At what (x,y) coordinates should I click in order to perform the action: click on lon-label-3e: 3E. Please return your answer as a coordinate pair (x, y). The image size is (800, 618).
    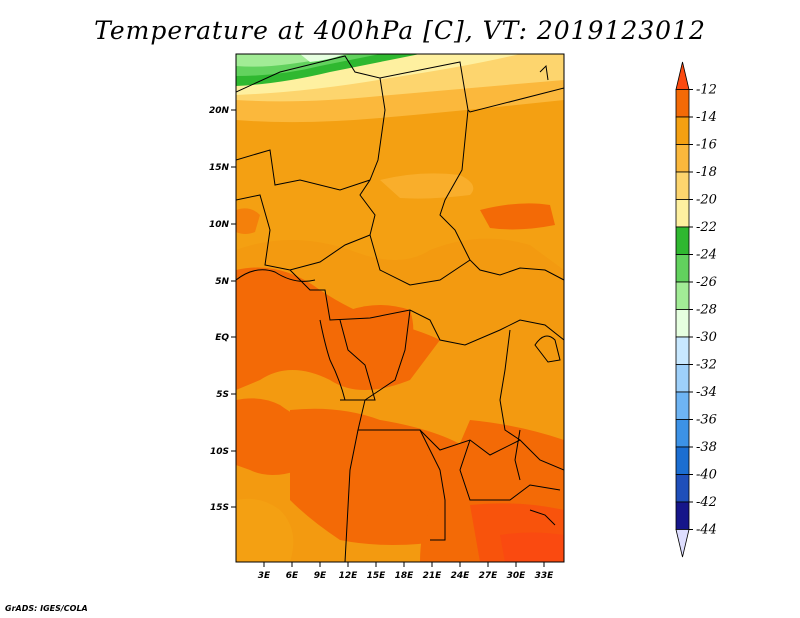
    Looking at the image, I should click on (264, 576).